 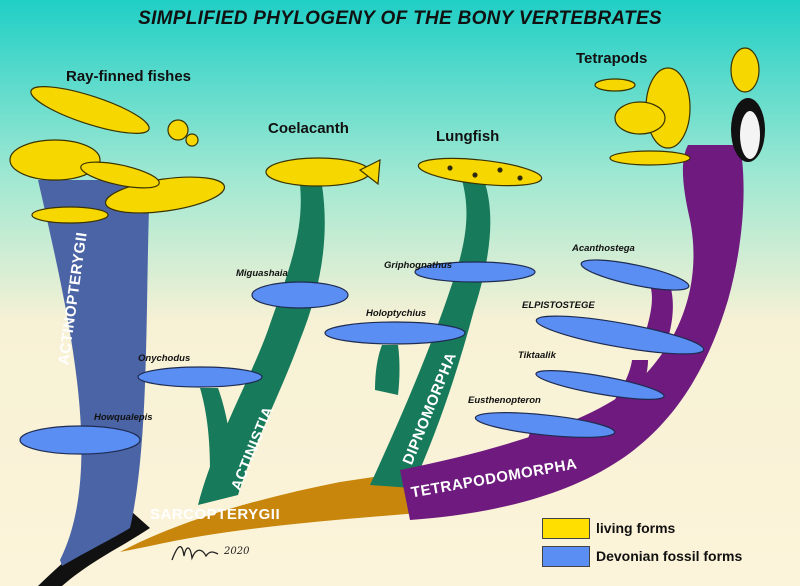 What do you see at coordinates (396, 313) in the screenshot?
I see `label-holoptychius: Holoptychius` at bounding box center [396, 313].